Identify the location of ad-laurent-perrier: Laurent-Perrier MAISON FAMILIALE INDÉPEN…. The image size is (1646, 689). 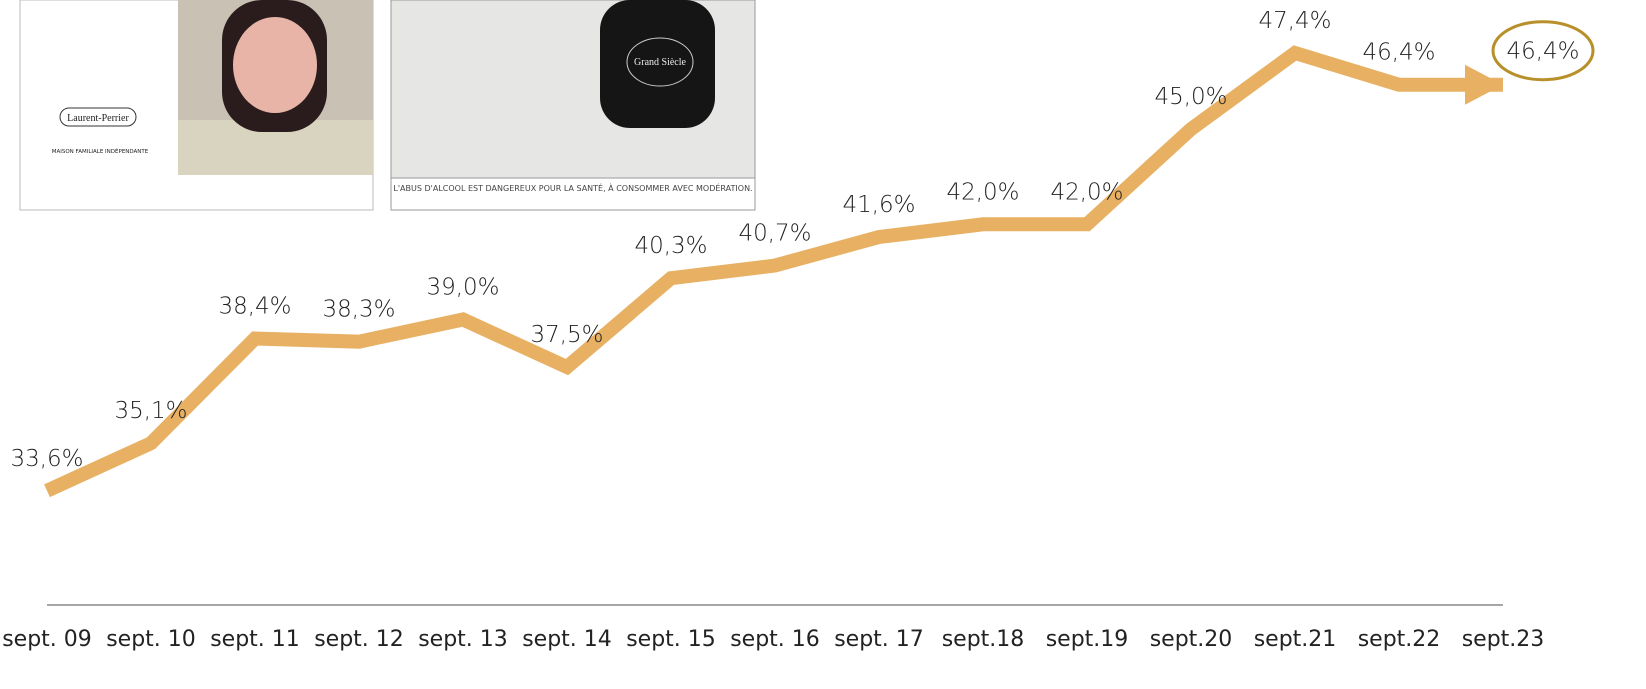
(196, 105).